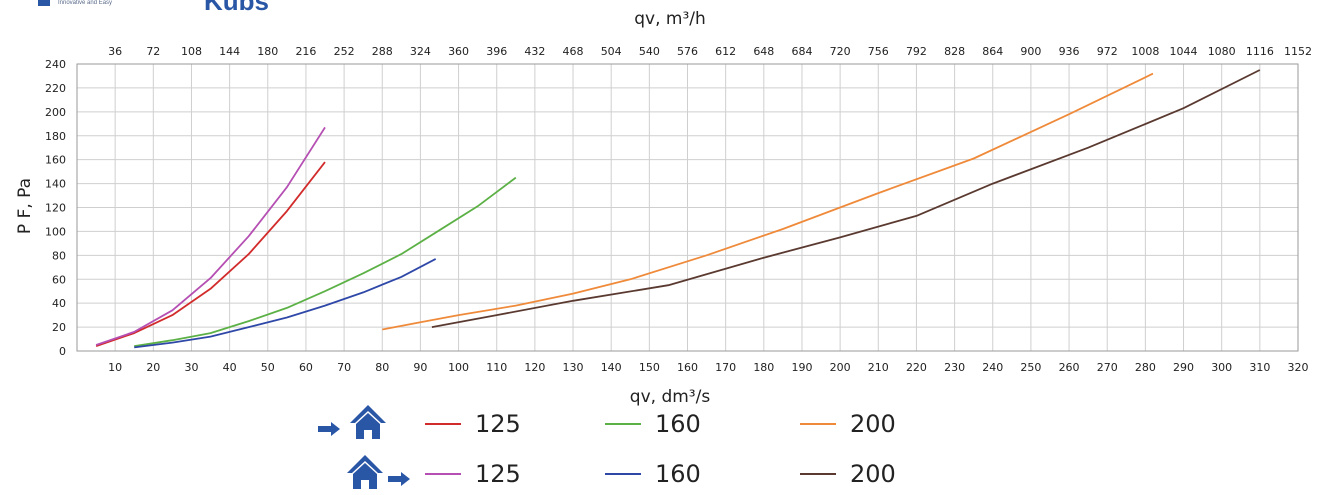 This screenshot has height=495, width=1328. What do you see at coordinates (59, 279) in the screenshot?
I see `y-tick-label: 60` at bounding box center [59, 279].